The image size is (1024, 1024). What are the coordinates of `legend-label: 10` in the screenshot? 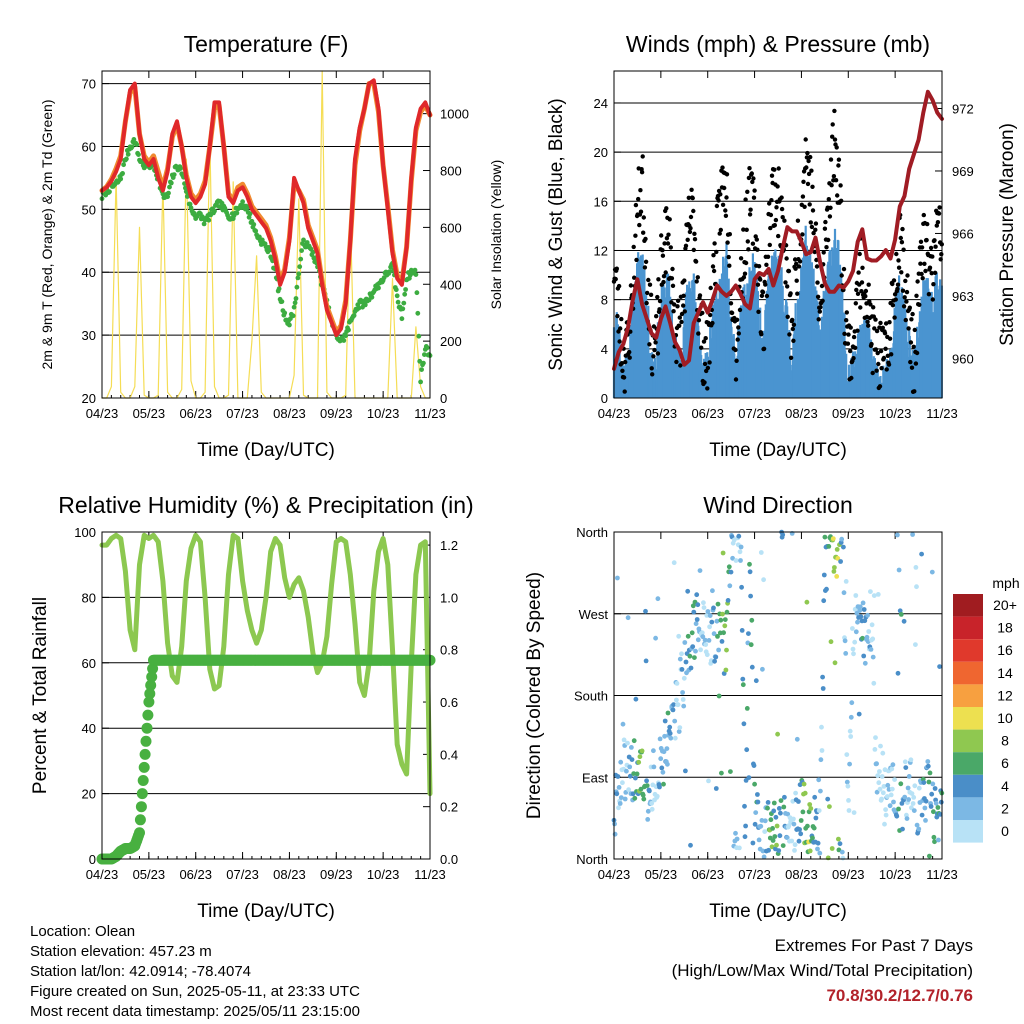 It's located at (1005, 718).